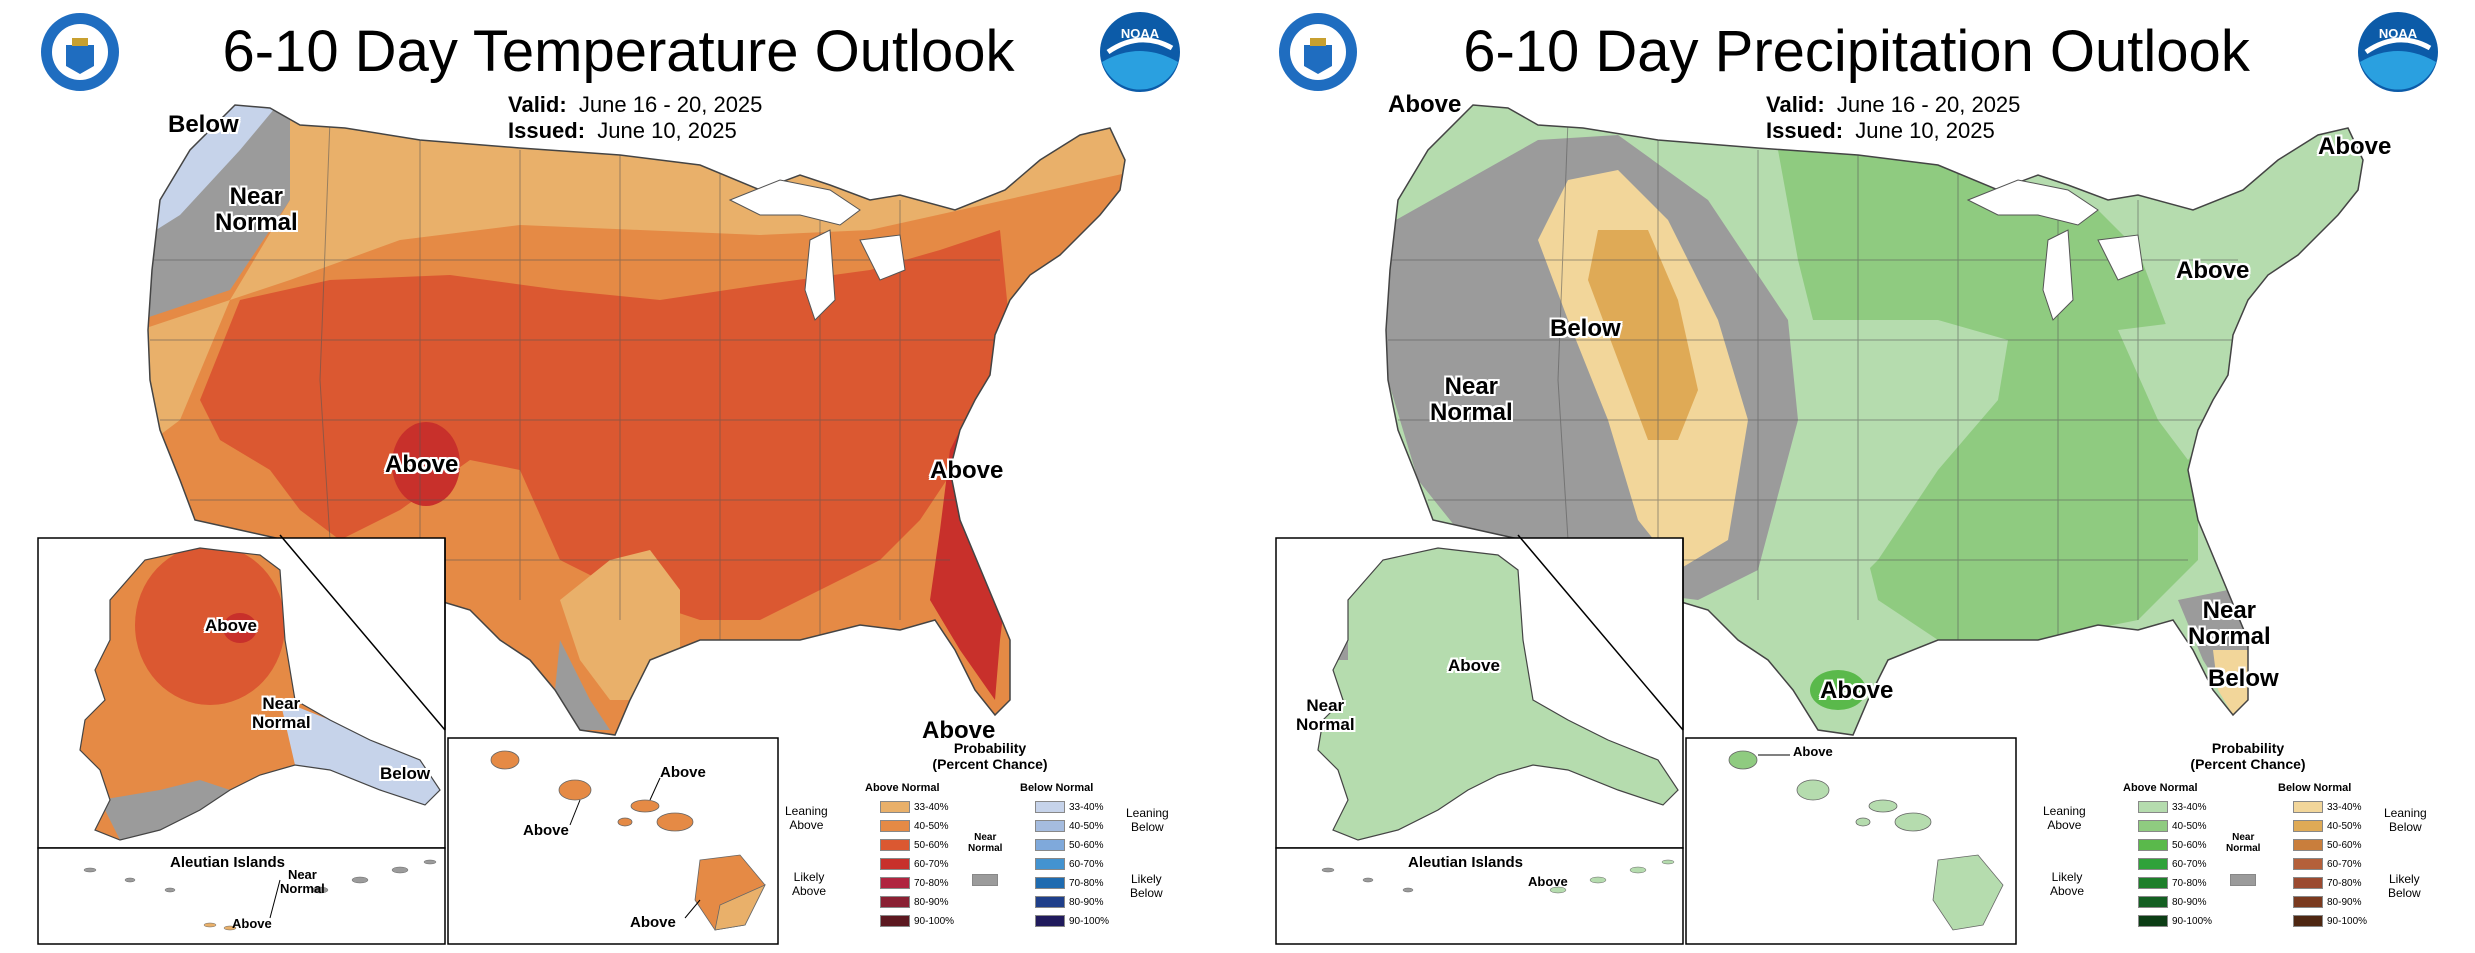  I want to click on map-label-above-northwest: Above, so click(1425, 104).